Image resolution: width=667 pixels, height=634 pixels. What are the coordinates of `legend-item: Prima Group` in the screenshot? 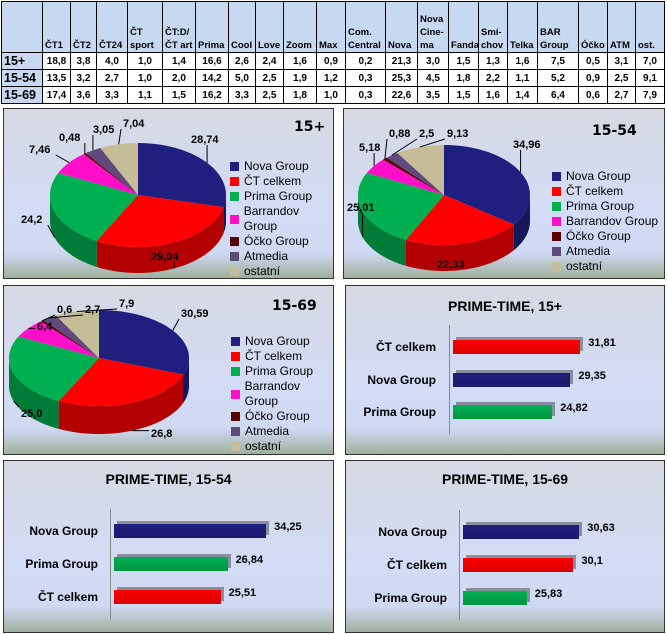 It's located at (282, 371).